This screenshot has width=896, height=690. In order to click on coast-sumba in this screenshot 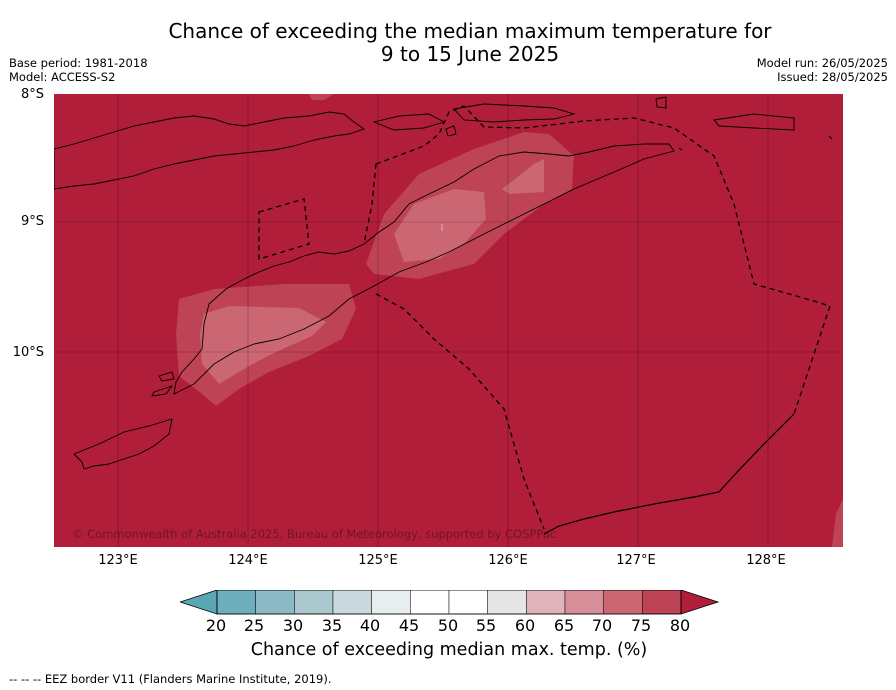, I will do `click(123, 444)`.